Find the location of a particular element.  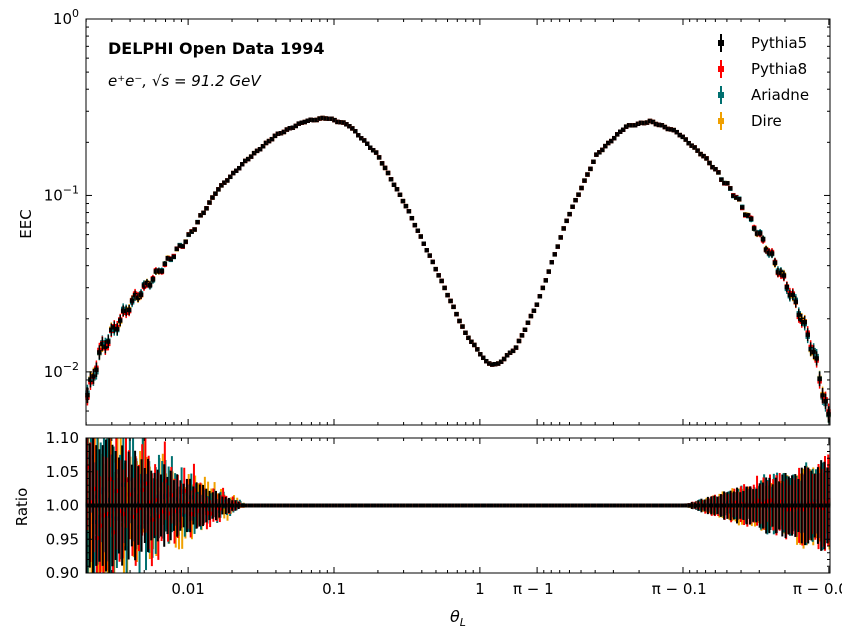

legend-entry-pythia5: Pythia5 is located at coordinates (762, 43).